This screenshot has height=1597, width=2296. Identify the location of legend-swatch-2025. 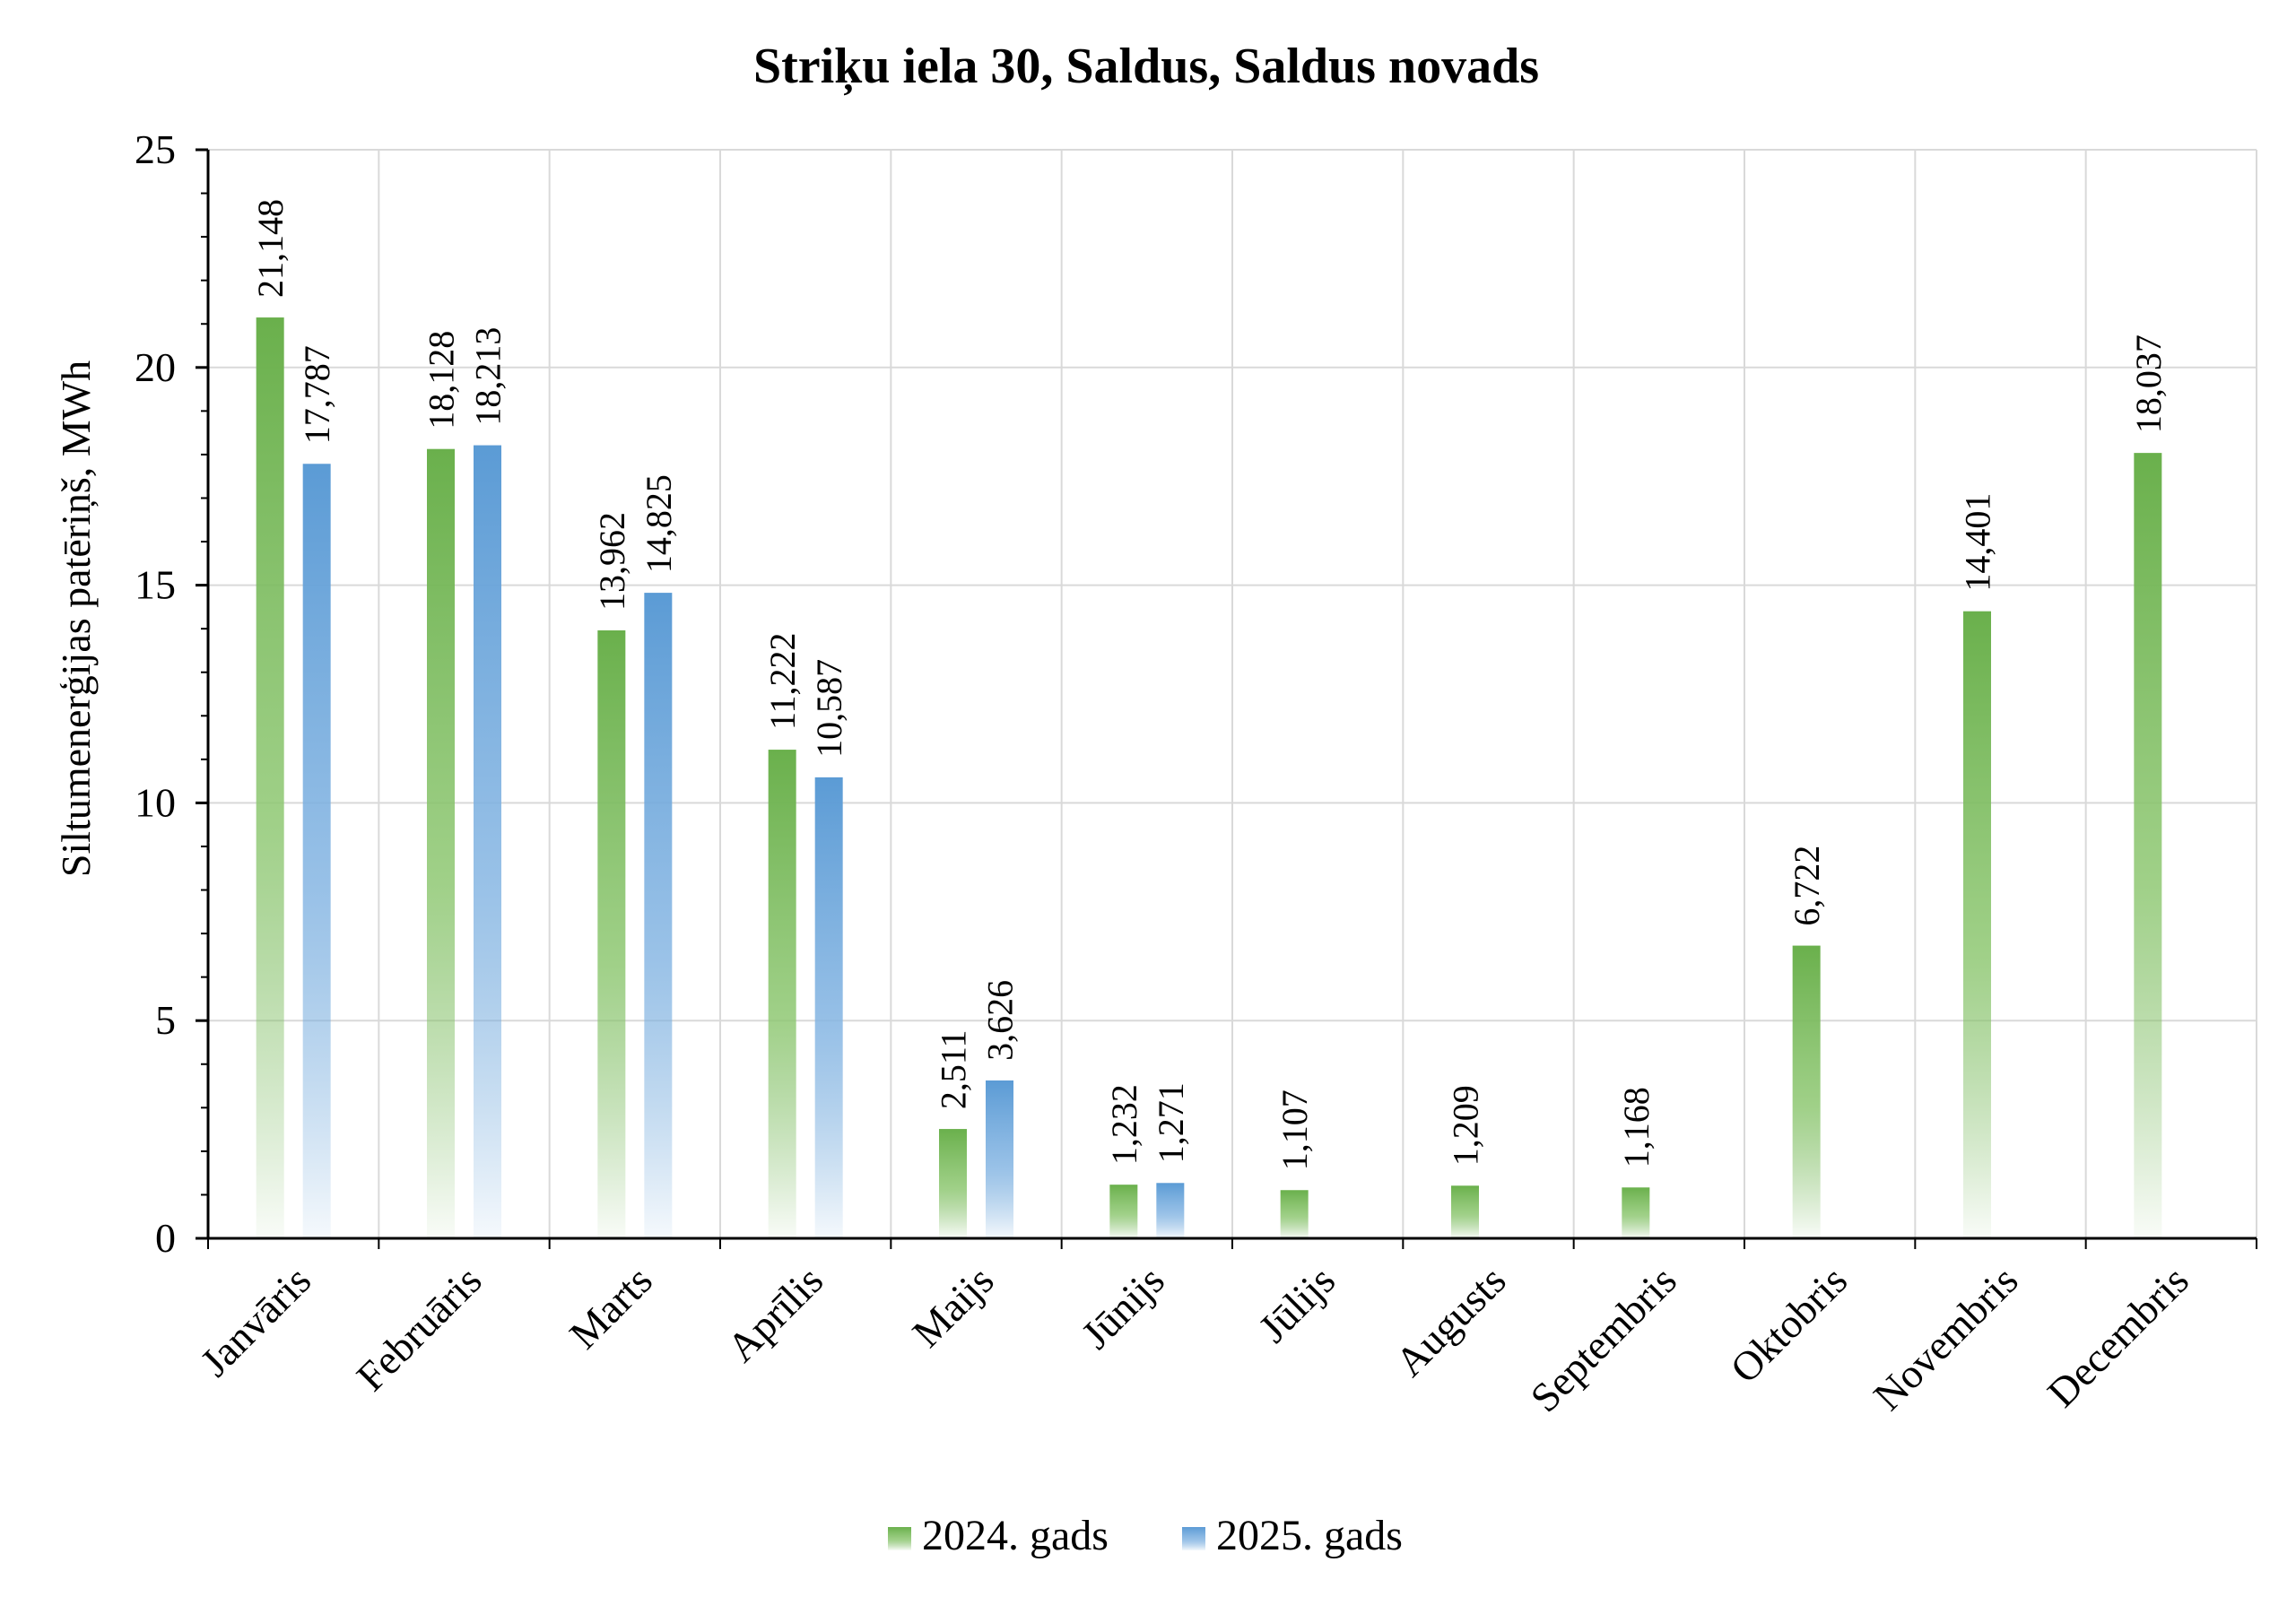
(1193, 1538).